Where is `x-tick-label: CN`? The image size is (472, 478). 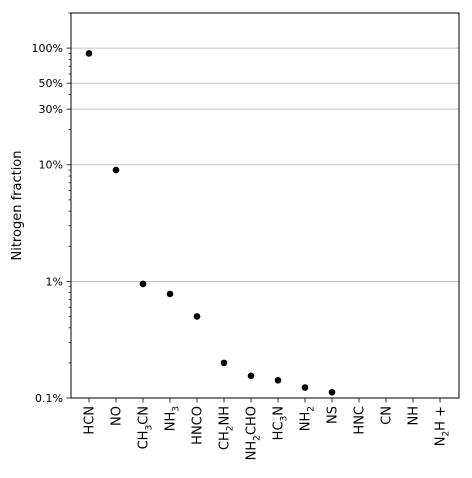 x-tick-label: CN is located at coordinates (387, 415).